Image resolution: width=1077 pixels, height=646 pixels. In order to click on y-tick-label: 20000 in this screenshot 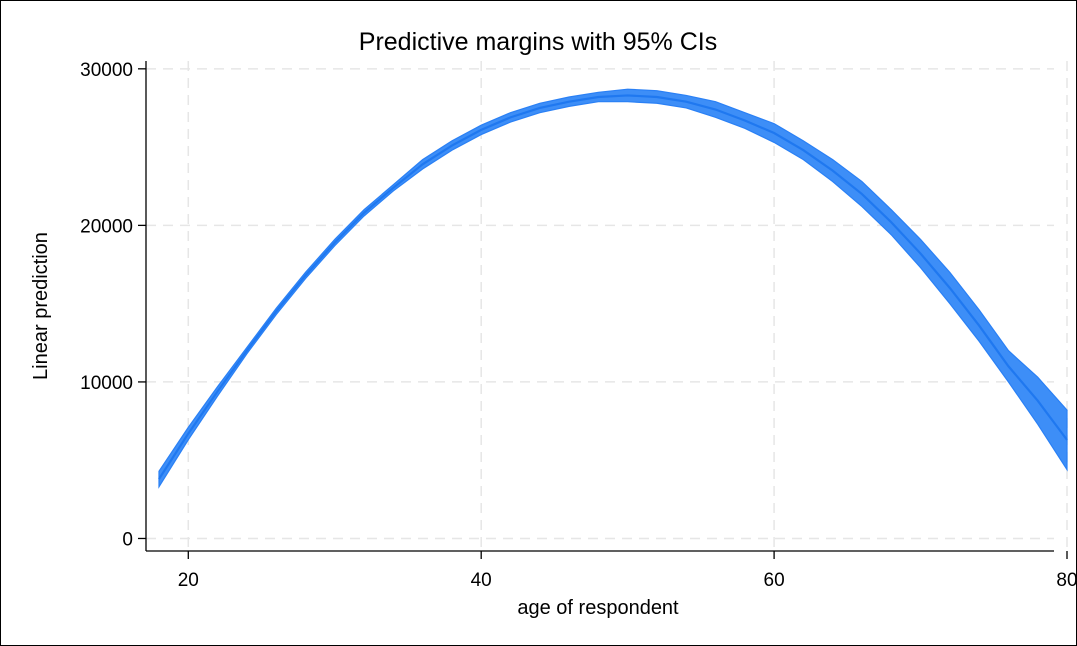, I will do `click(106, 226)`.